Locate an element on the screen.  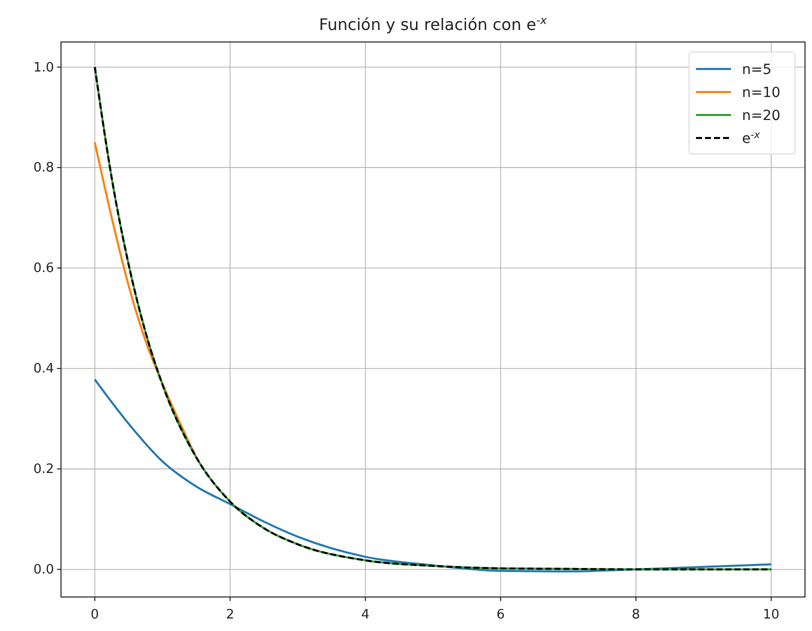
y-tick-label: 0.0 is located at coordinates (43, 570).